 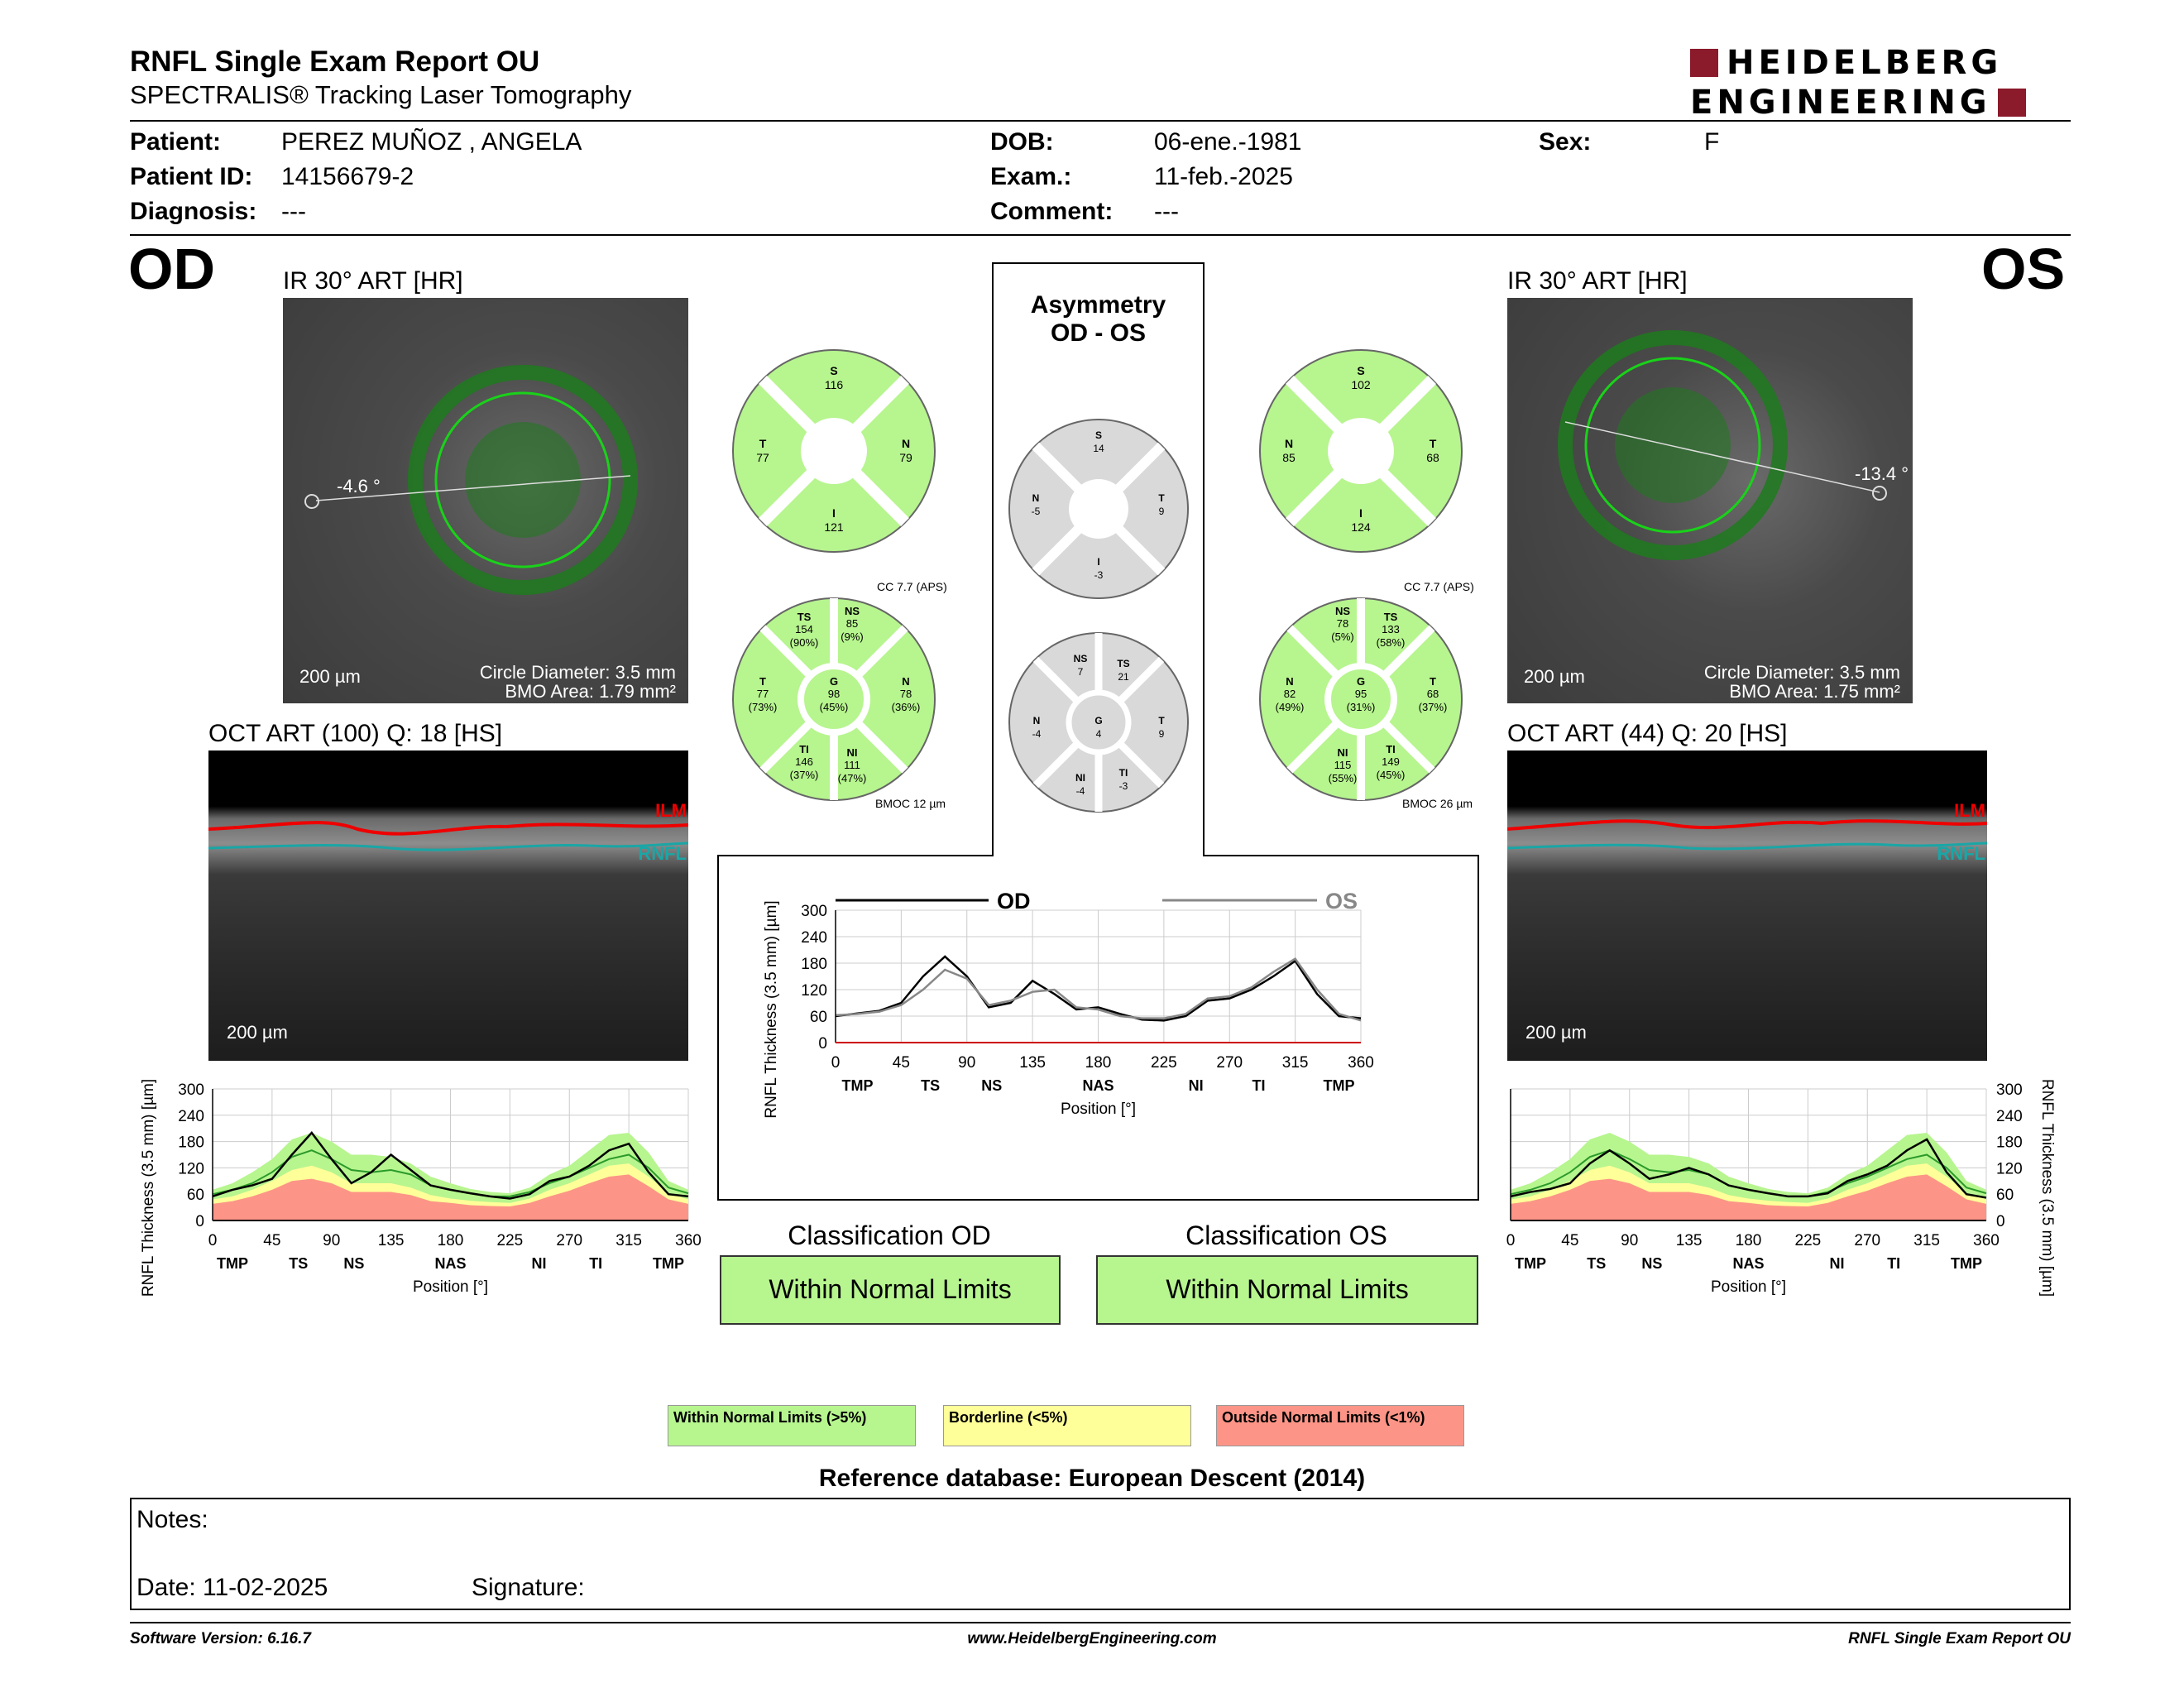 I want to click on os-profile-chart-region-label: TMP, so click(x=1530, y=1263).